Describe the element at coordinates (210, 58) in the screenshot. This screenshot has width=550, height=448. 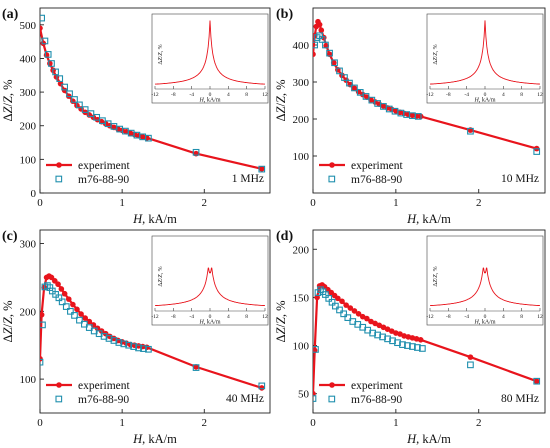
I see `inset-chart: -12 -8 -4 0 4 8 12H, kA/mΔZ/Z, %` at that location.